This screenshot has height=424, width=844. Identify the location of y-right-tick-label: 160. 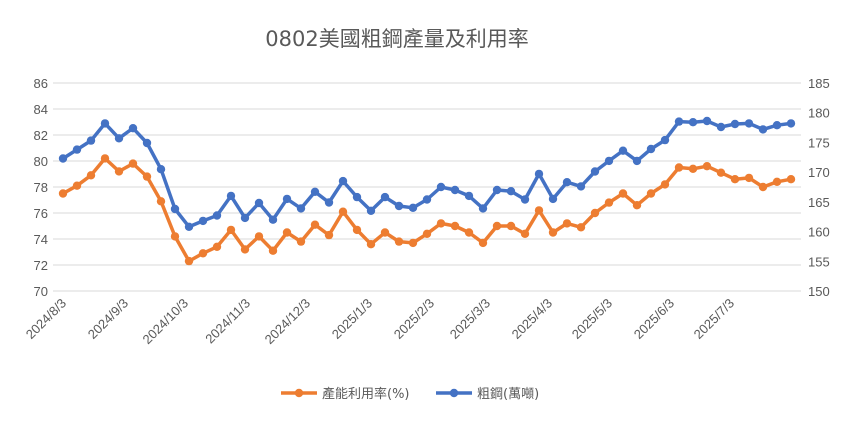
(819, 232).